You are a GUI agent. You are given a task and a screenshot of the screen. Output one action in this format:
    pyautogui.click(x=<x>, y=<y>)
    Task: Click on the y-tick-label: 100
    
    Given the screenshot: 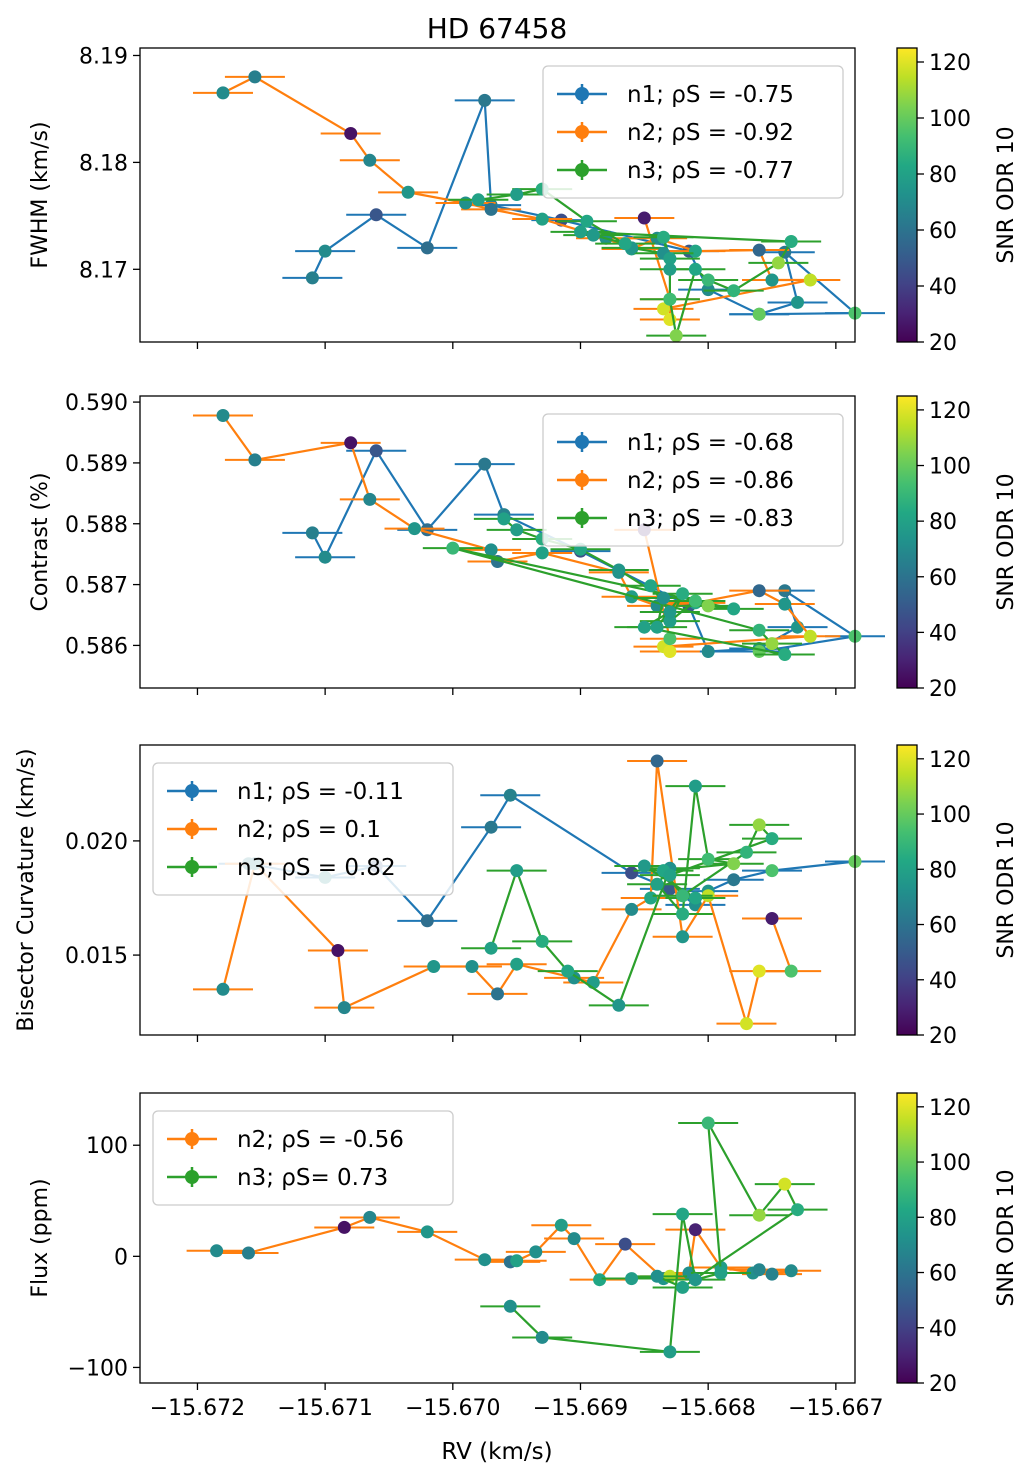 What is the action you would take?
    pyautogui.click(x=107, y=1146)
    